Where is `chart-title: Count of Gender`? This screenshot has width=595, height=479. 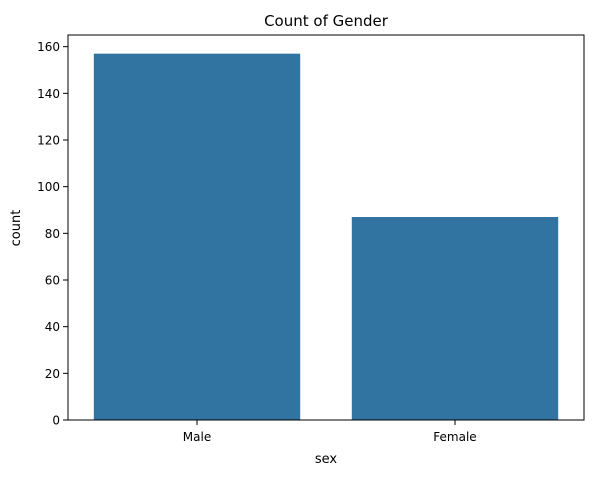
chart-title: Count of Gender is located at coordinates (326, 21).